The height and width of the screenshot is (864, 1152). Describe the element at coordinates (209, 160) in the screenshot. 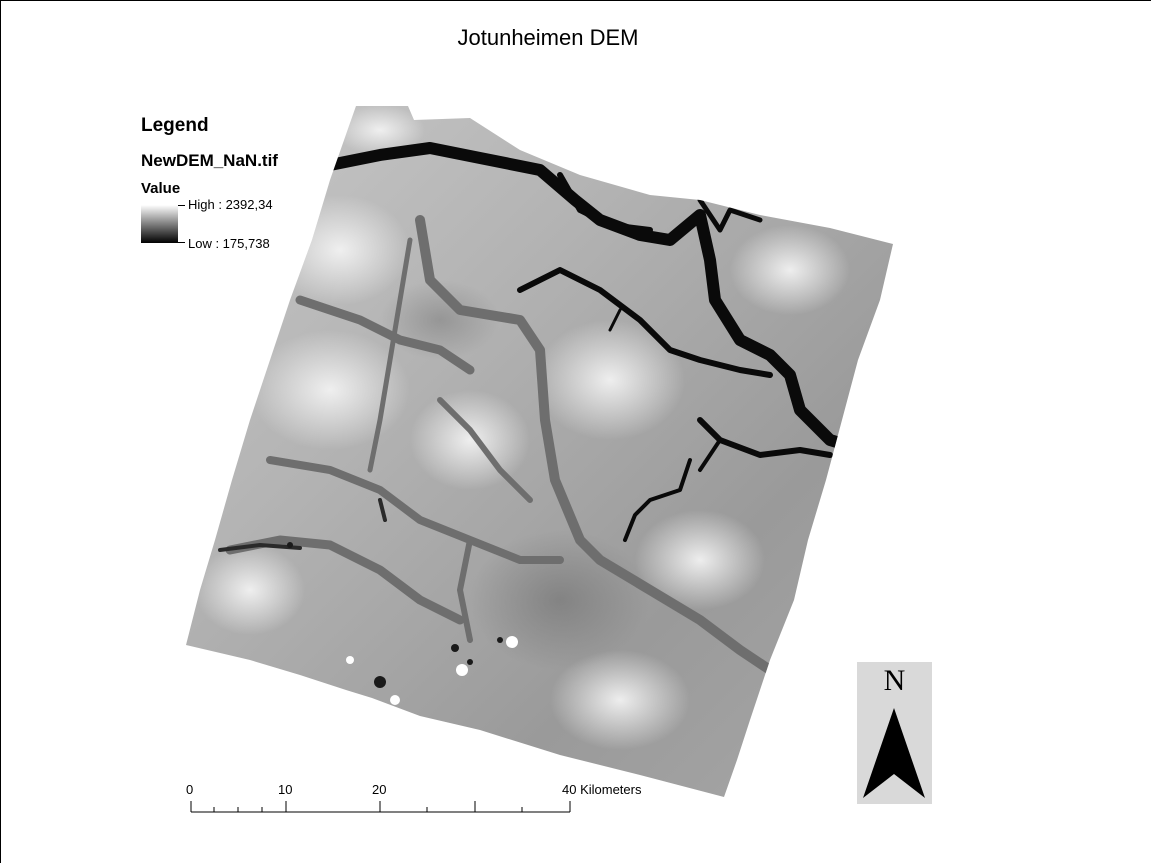

I see `legend-layer-name: NewDEM_NaN.tif` at that location.